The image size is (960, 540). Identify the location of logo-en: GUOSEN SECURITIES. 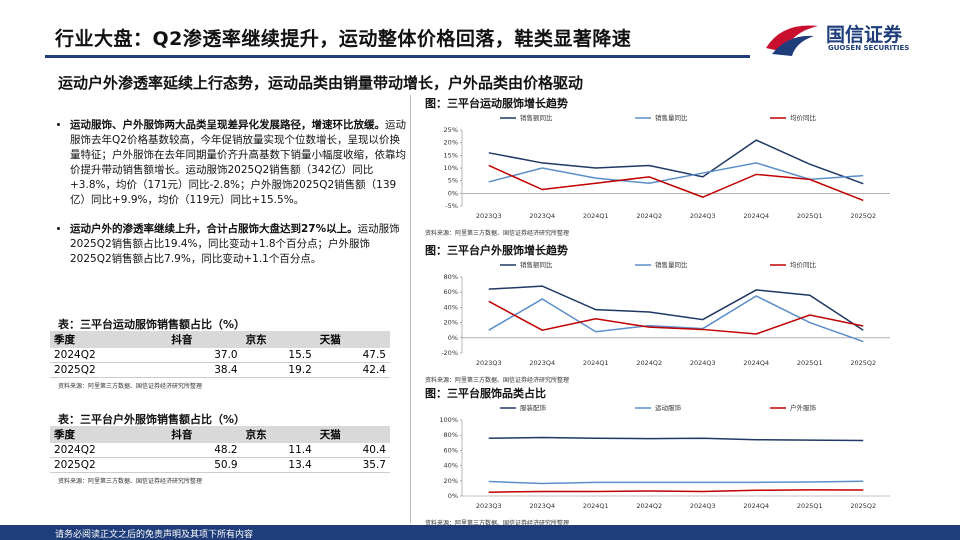
(869, 48).